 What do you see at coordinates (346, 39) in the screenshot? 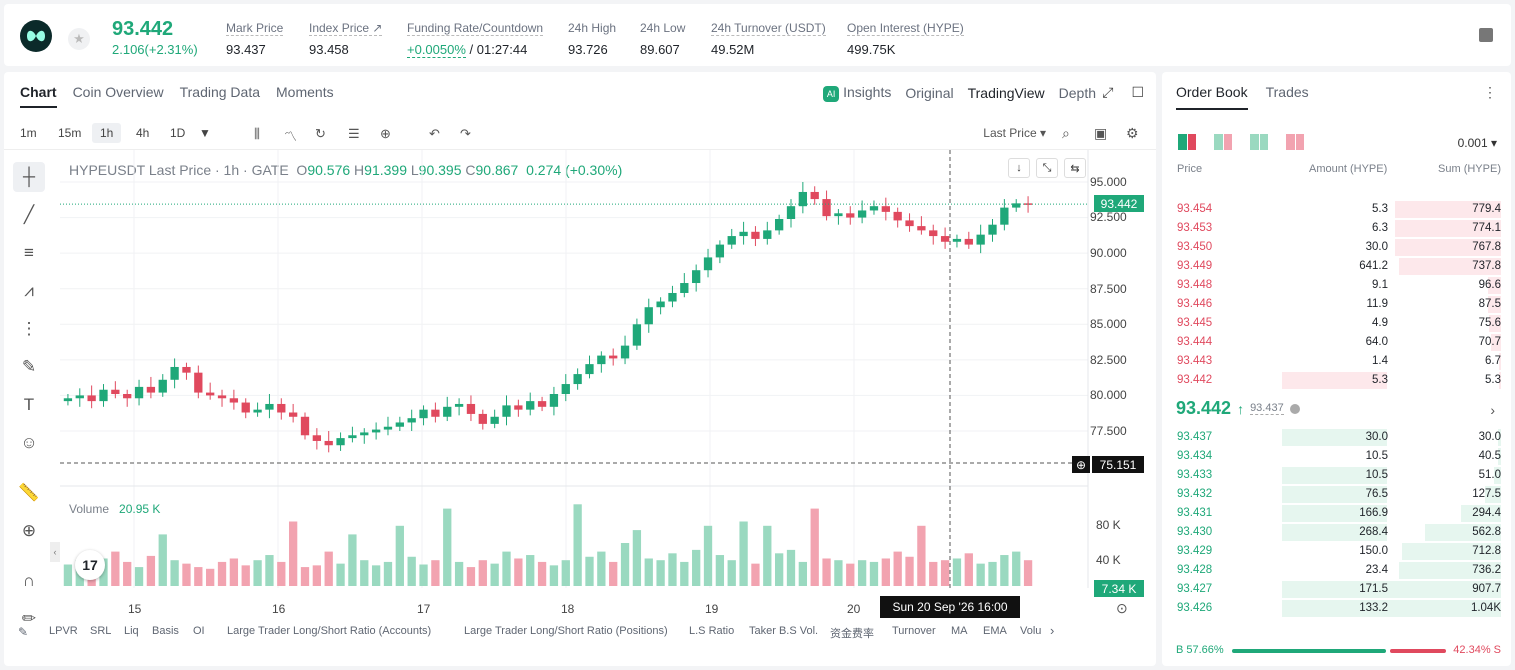
I see `index-price-stat: Index Price ↗ 93.458` at bounding box center [346, 39].